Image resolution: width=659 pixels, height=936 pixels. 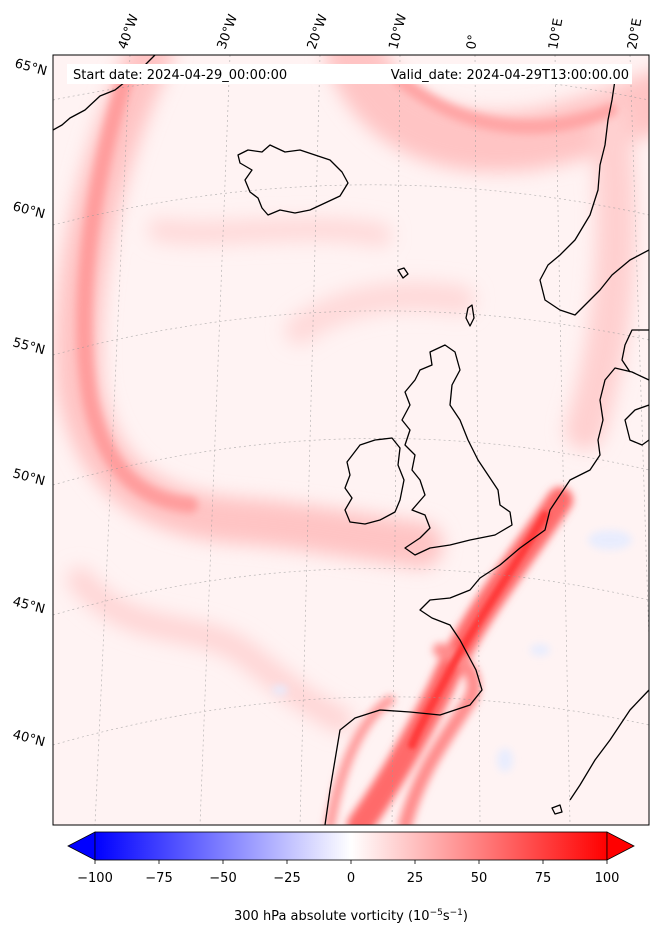 I want to click on colorbar-tick-label: −50, so click(x=222, y=878).